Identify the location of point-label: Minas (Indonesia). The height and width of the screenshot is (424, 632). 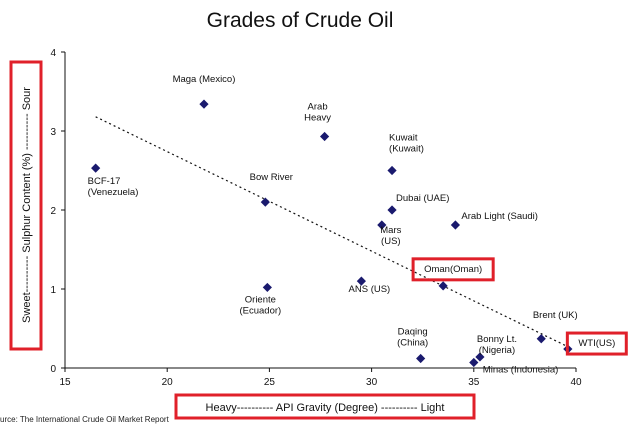
(521, 369).